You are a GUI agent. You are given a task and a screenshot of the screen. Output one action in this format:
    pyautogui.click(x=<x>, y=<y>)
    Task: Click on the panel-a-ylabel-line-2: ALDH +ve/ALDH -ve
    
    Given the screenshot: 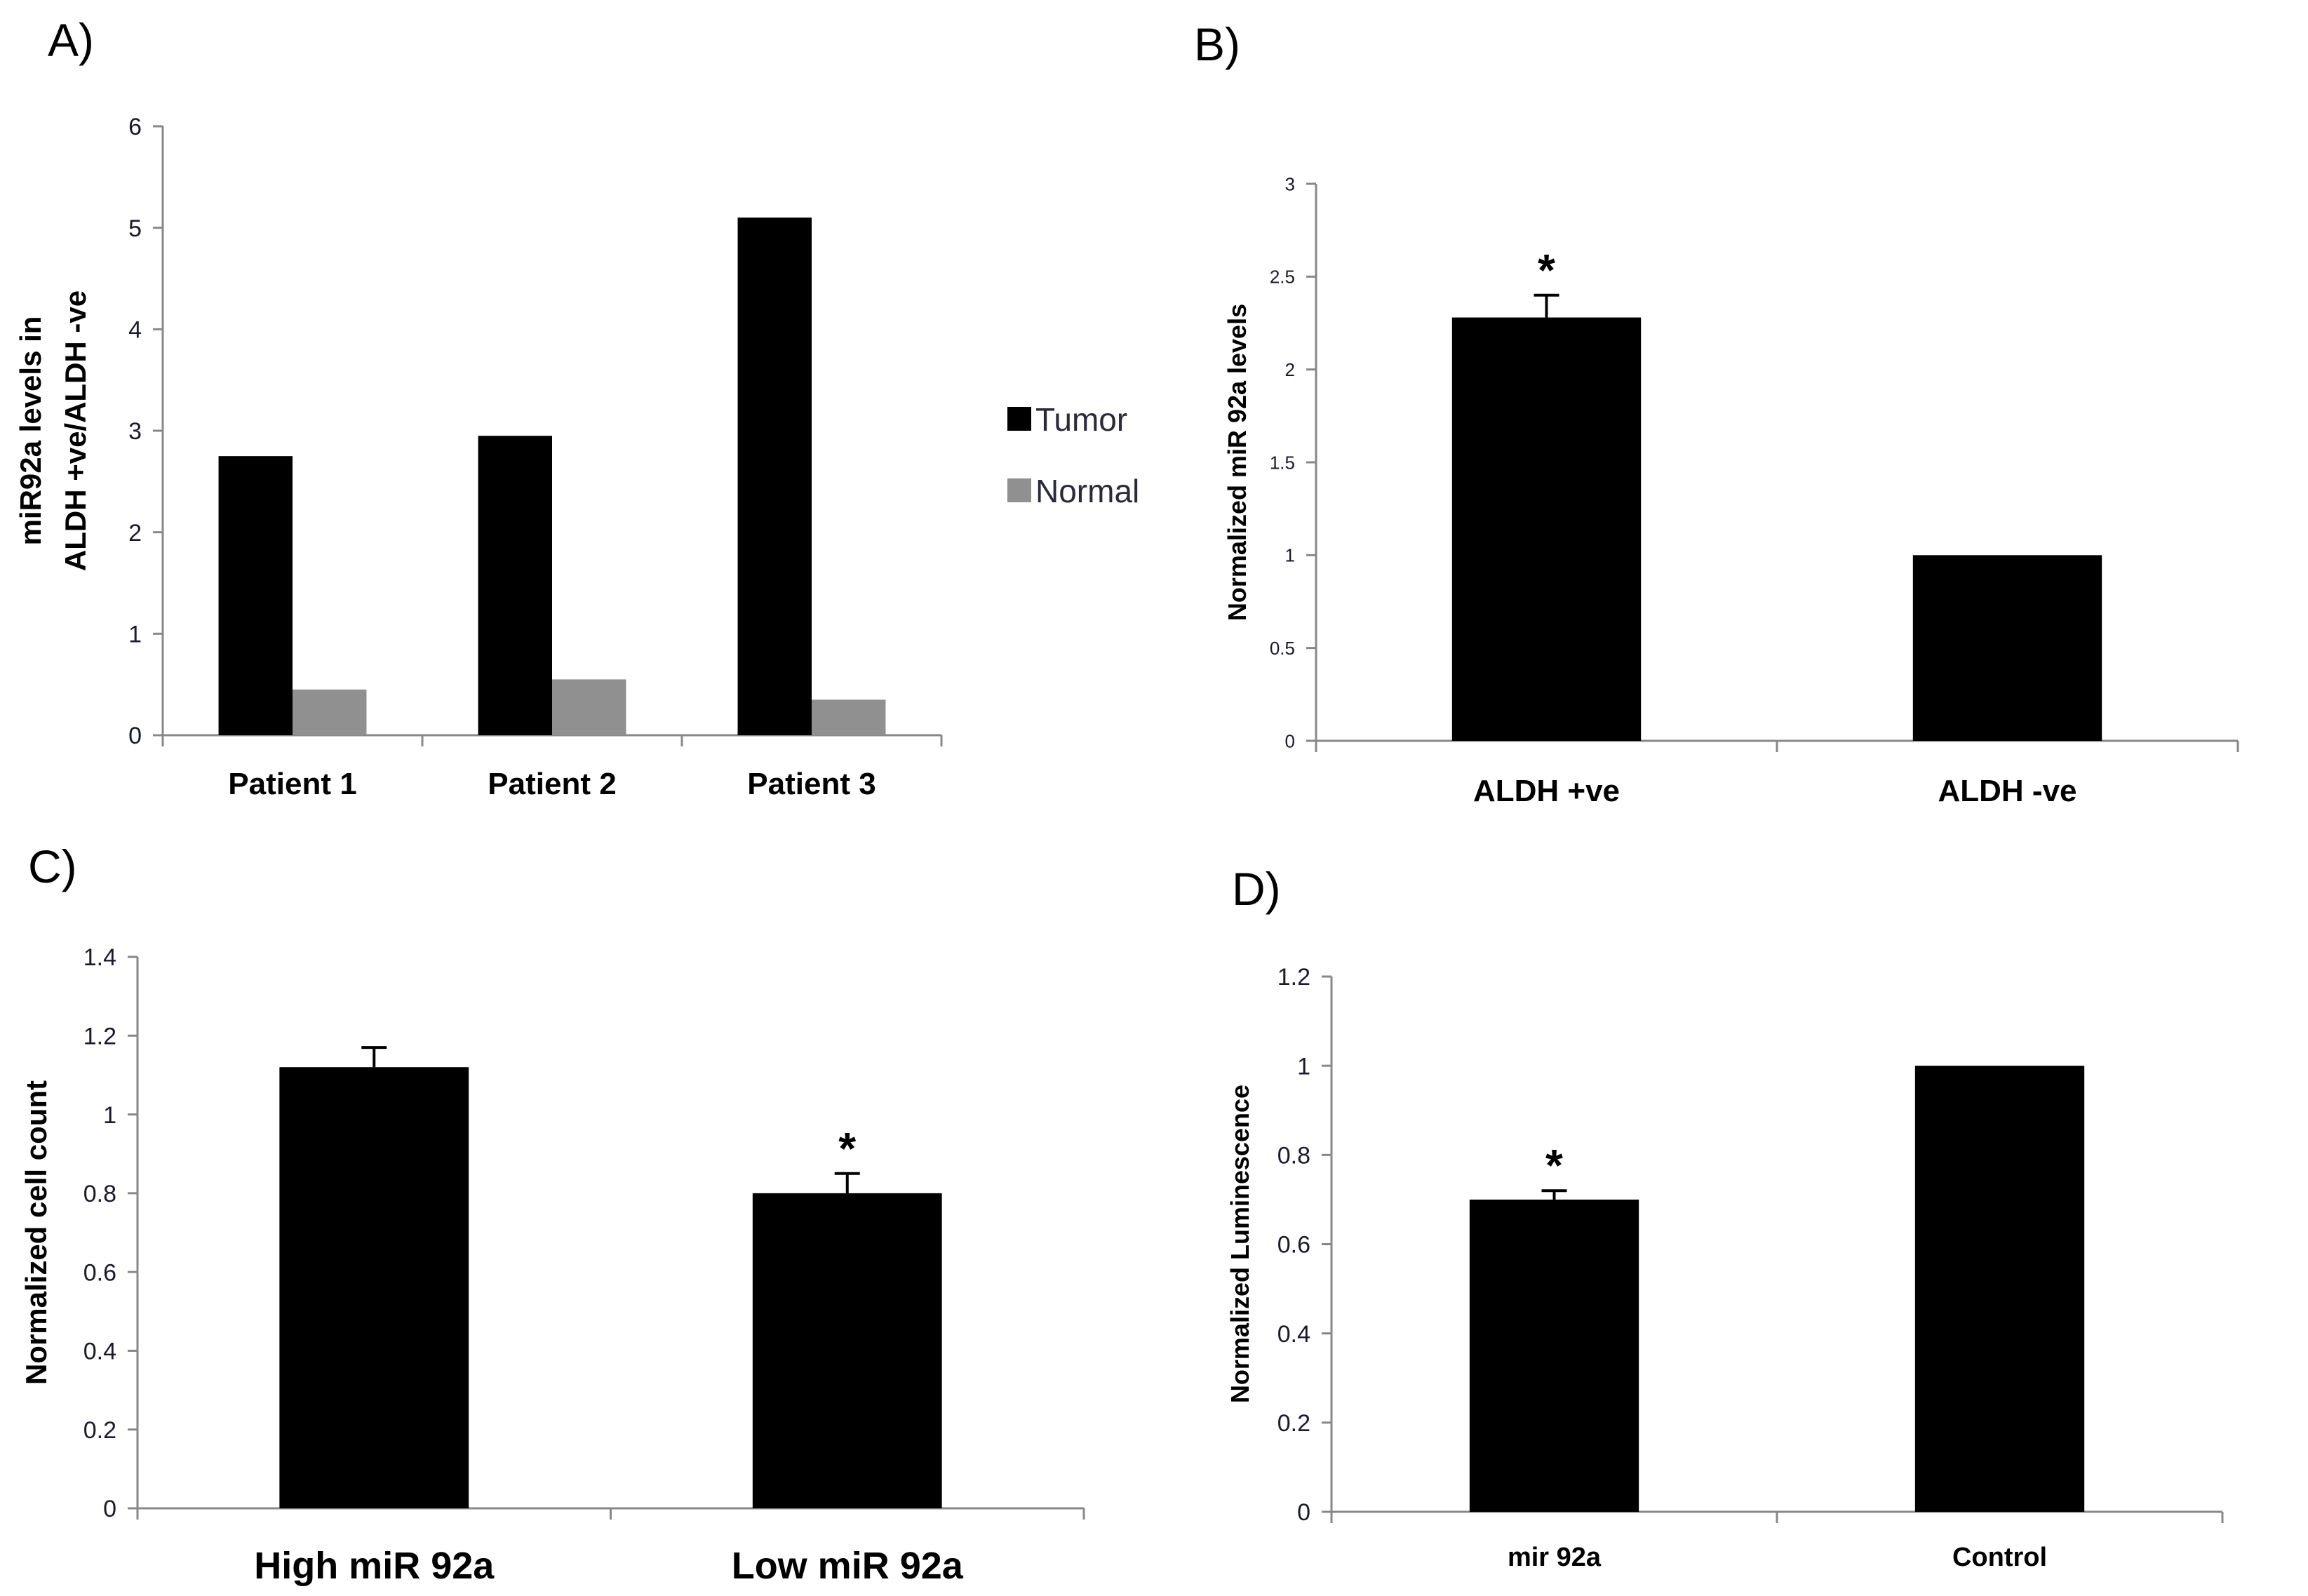 What is the action you would take?
    pyautogui.click(x=75, y=431)
    